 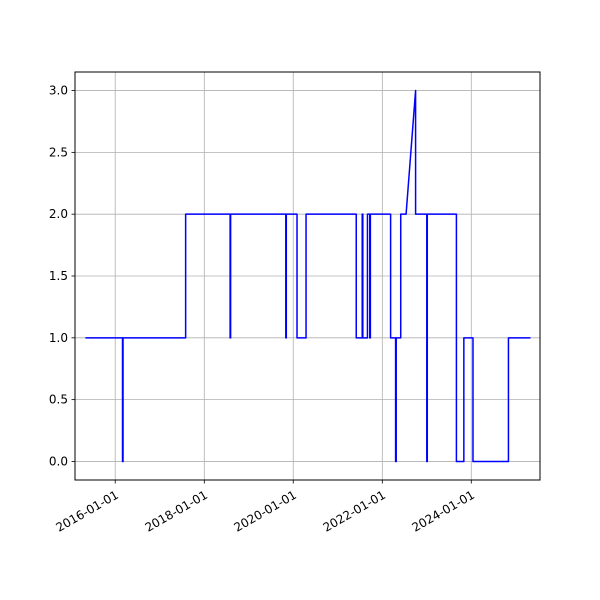 I want to click on x-tick-label: 2024-01-01, so click(x=443, y=511).